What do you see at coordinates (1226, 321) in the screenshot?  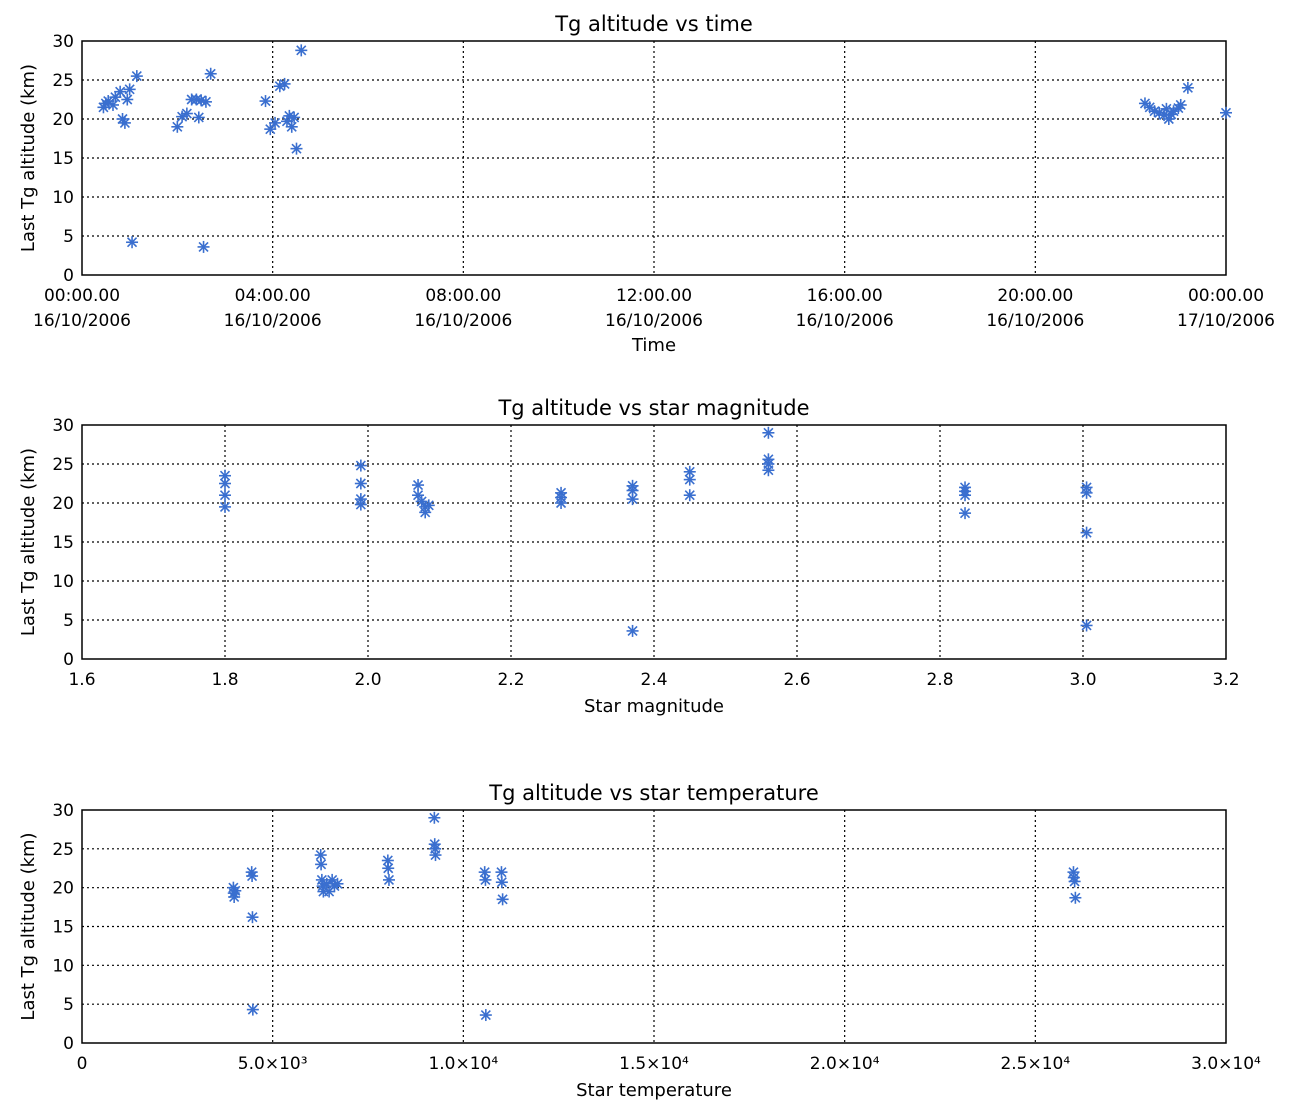 I see `x-tick-label-date: 17/10/2006` at bounding box center [1226, 321].